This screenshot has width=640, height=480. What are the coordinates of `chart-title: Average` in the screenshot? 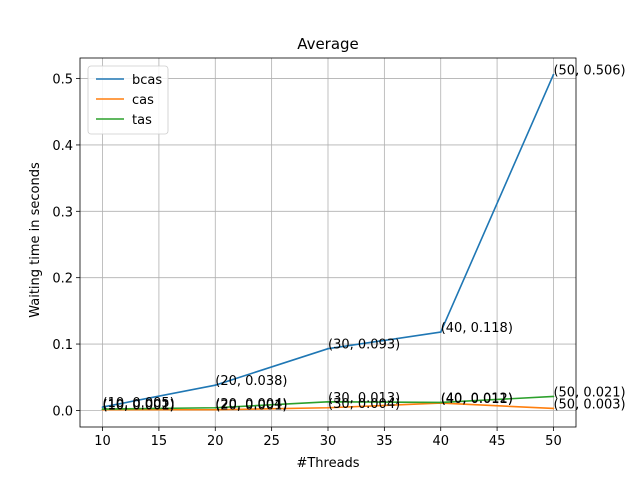 It's located at (328, 44).